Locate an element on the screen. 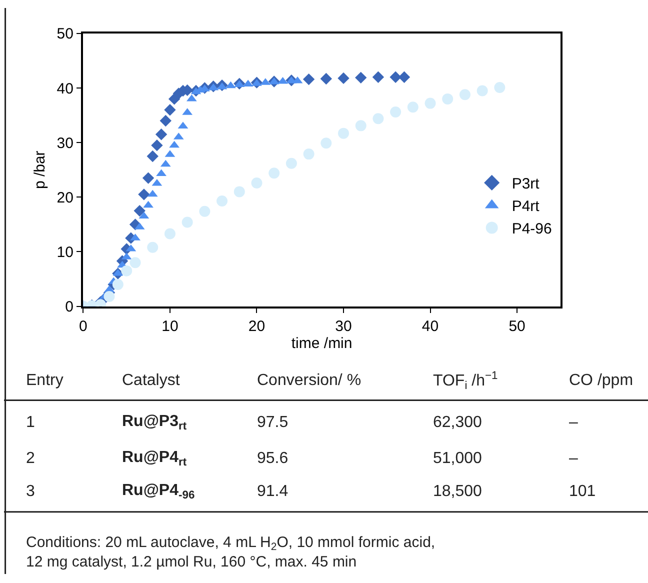  text: Entry is located at coordinates (45, 380).